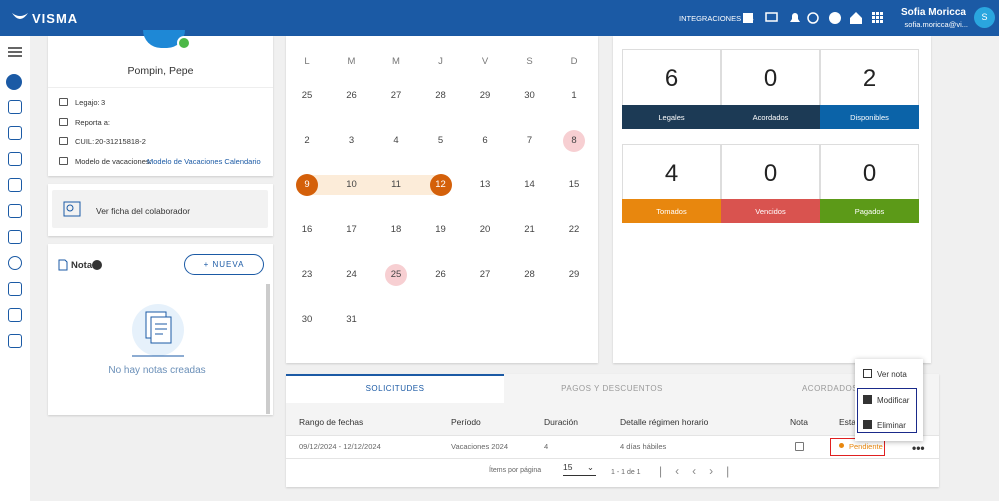 This screenshot has width=999, height=501. I want to click on field-value: Modelo de Vacaciones Calendario, so click(204, 161).